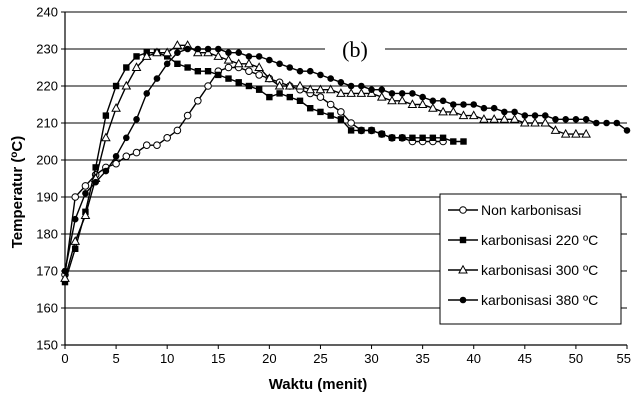  Describe the element at coordinates (47, 160) in the screenshot. I see `y-tick-label: 200` at that location.